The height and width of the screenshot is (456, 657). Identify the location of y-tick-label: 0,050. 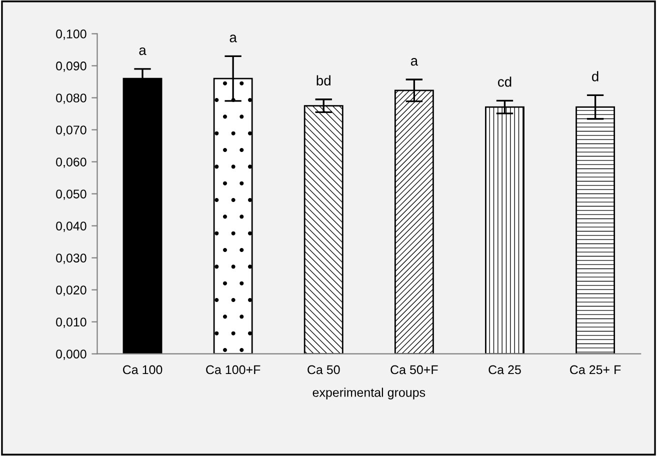
(71, 195).